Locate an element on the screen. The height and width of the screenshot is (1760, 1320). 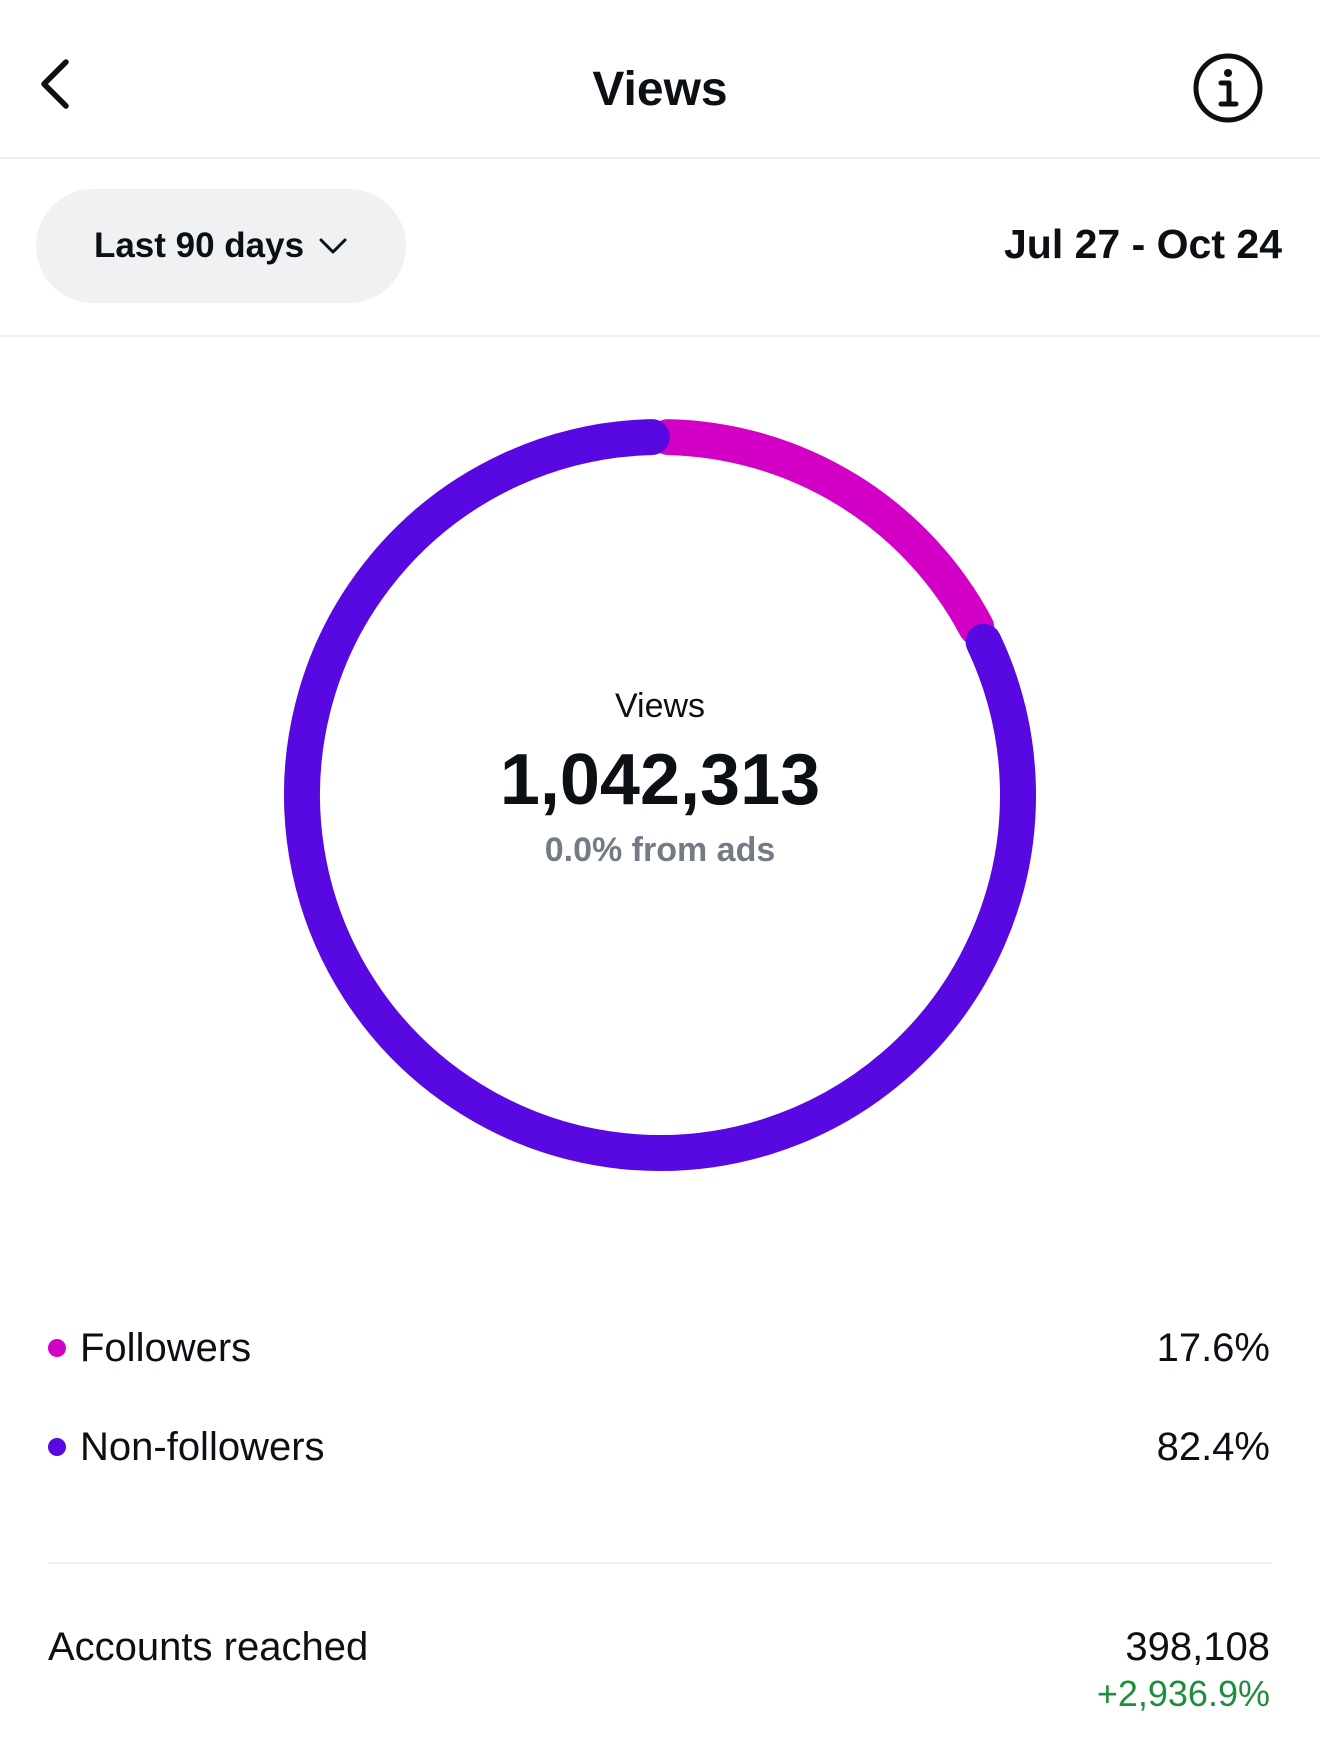
legend-item-non-followers: Non-followers 82.4% is located at coordinates (659, 1447).